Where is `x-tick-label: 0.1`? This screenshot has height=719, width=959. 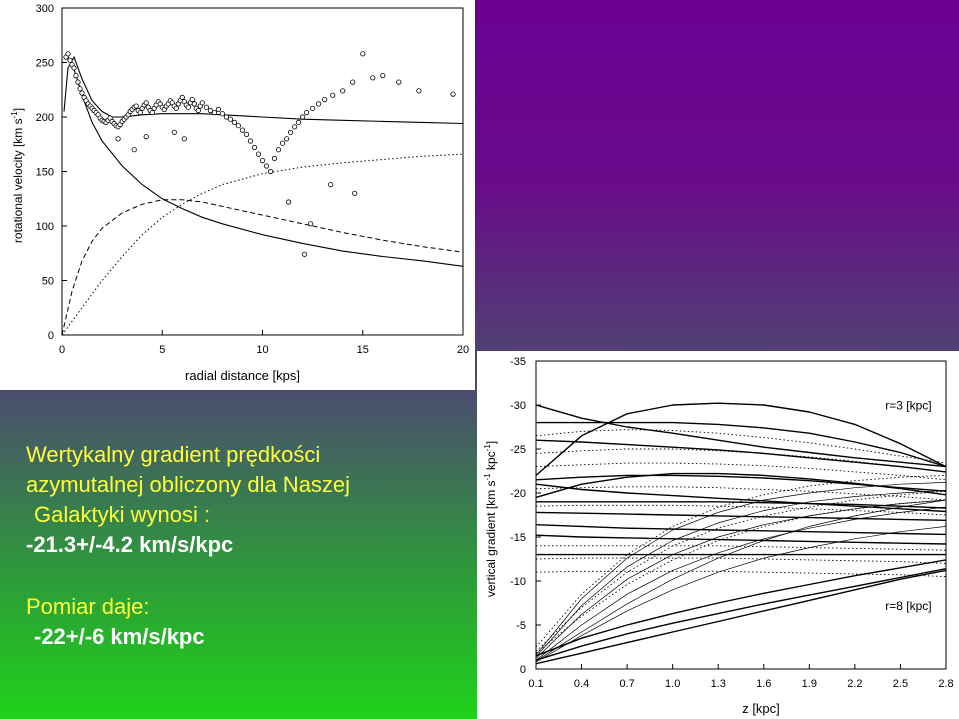
x-tick-label: 0.1 is located at coordinates (535, 684).